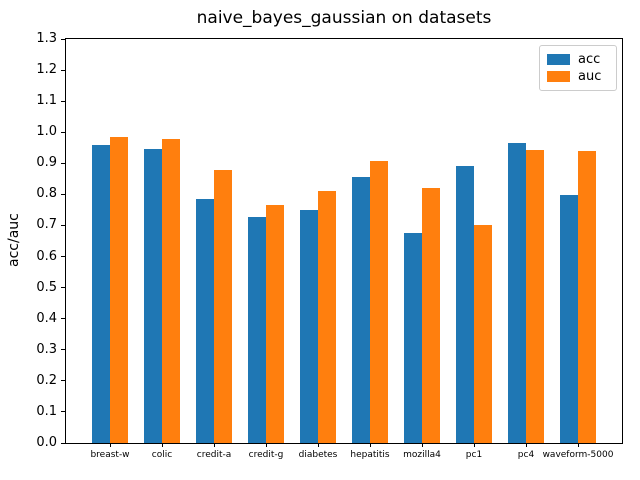 Image resolution: width=640 pixels, height=480 pixels. Describe the element at coordinates (46, 38) in the screenshot. I see `y-tick-label: 1.3` at that location.